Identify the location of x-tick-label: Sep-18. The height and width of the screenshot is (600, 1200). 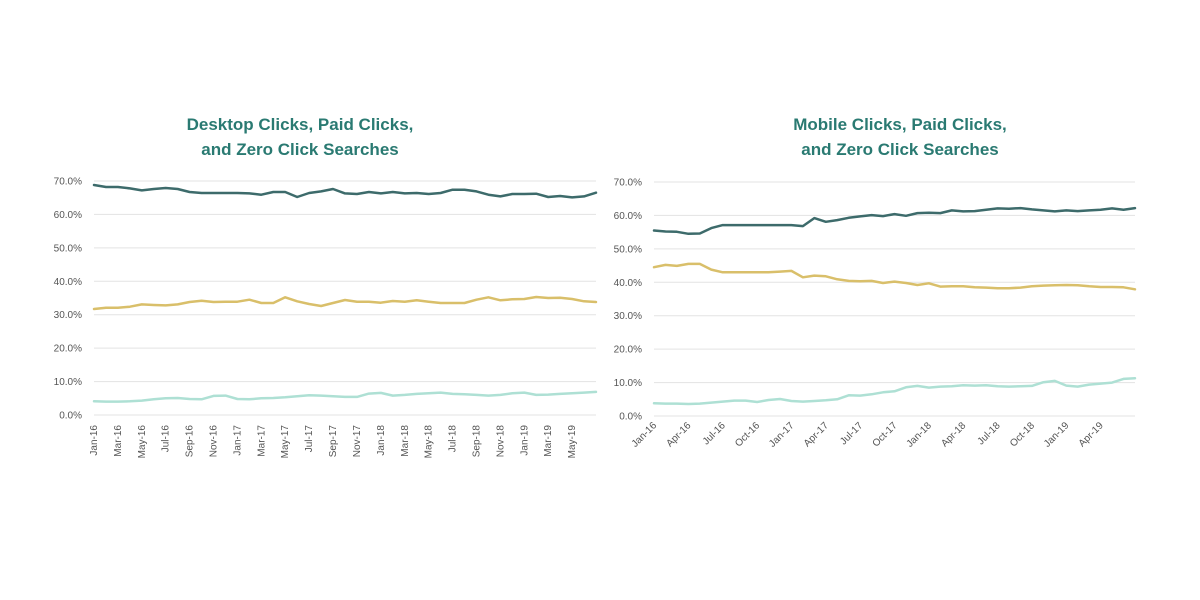
(476, 441).